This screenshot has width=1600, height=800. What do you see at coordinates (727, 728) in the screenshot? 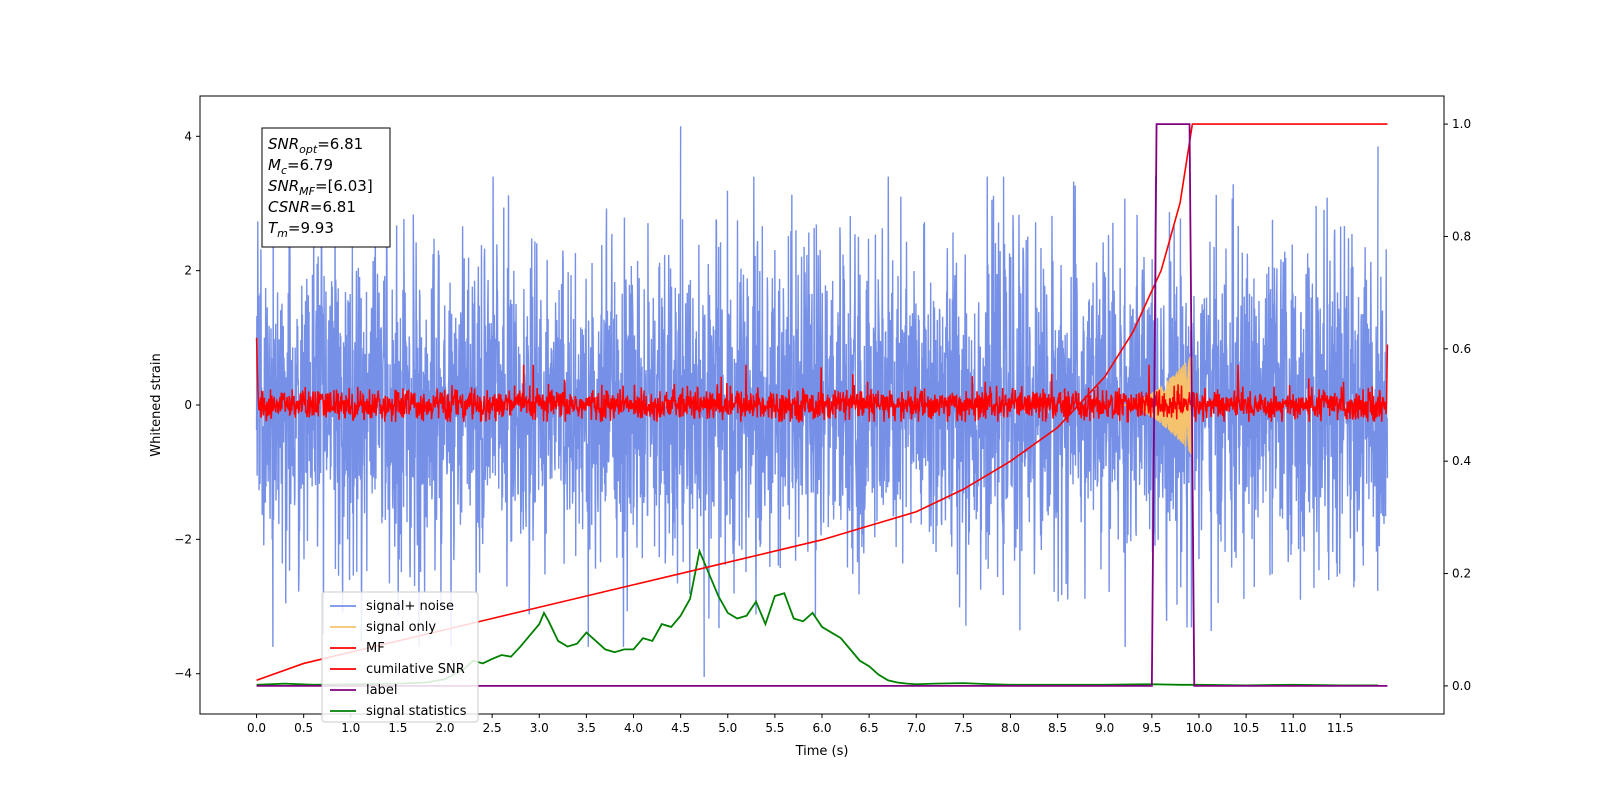
I see `x-tick-label: 5.0` at bounding box center [727, 728].